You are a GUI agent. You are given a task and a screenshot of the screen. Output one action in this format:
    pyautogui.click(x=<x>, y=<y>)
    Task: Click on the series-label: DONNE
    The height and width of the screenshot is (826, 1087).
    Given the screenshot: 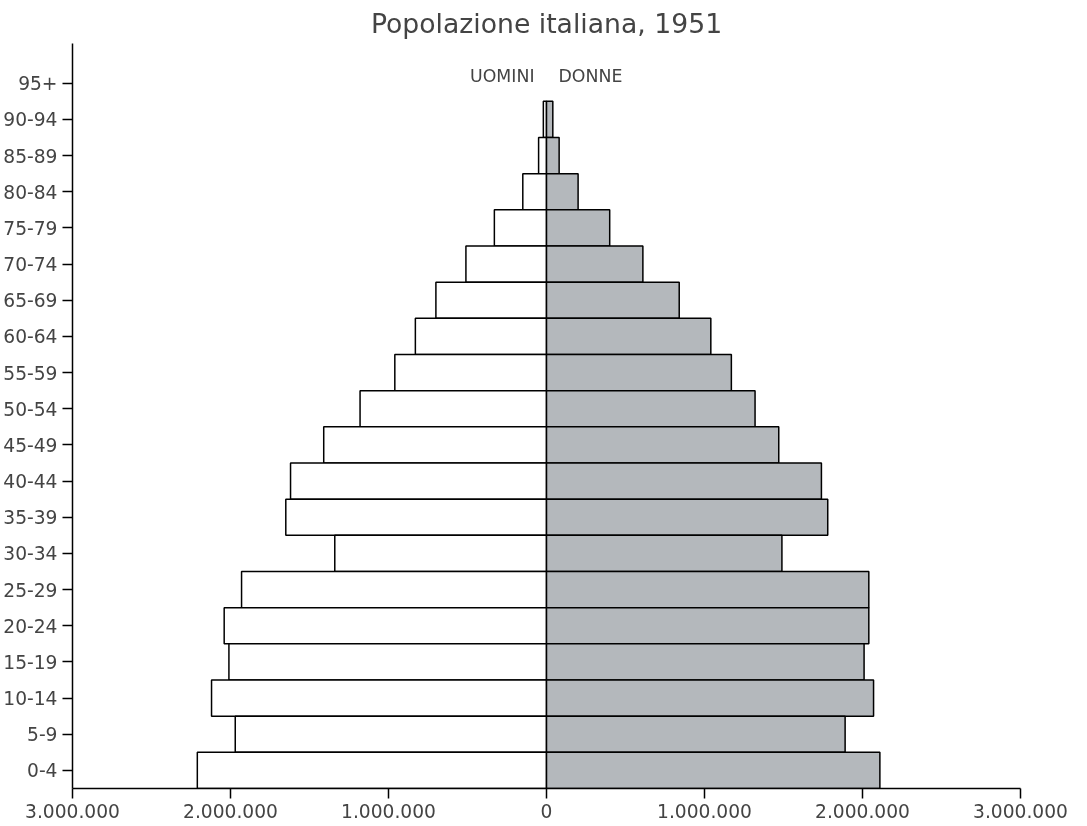 What is the action you would take?
    pyautogui.click(x=590, y=76)
    